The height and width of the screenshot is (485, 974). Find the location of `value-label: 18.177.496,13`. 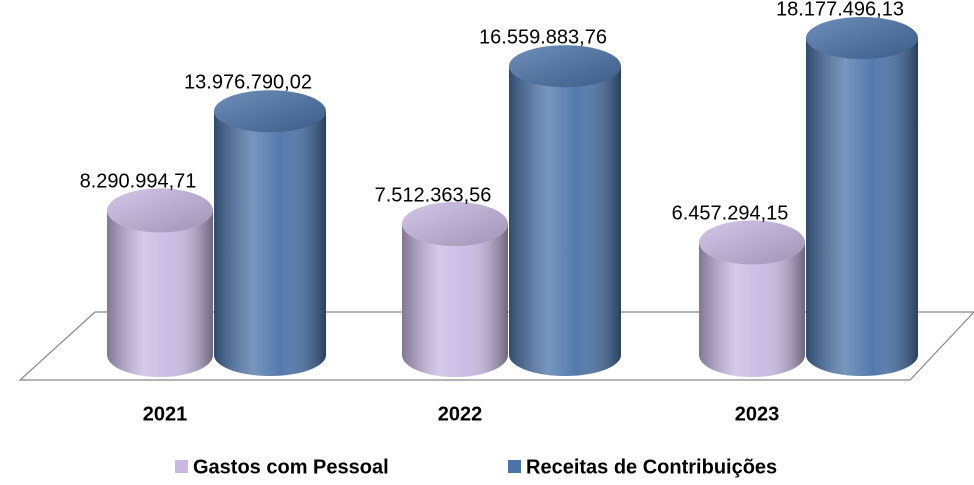

value-label: 18.177.496,13 is located at coordinates (840, 10).